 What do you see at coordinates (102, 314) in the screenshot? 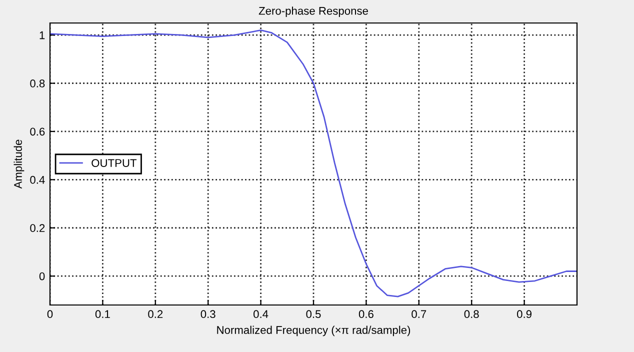
I see `x-tick-label: 0.1` at bounding box center [102, 314].